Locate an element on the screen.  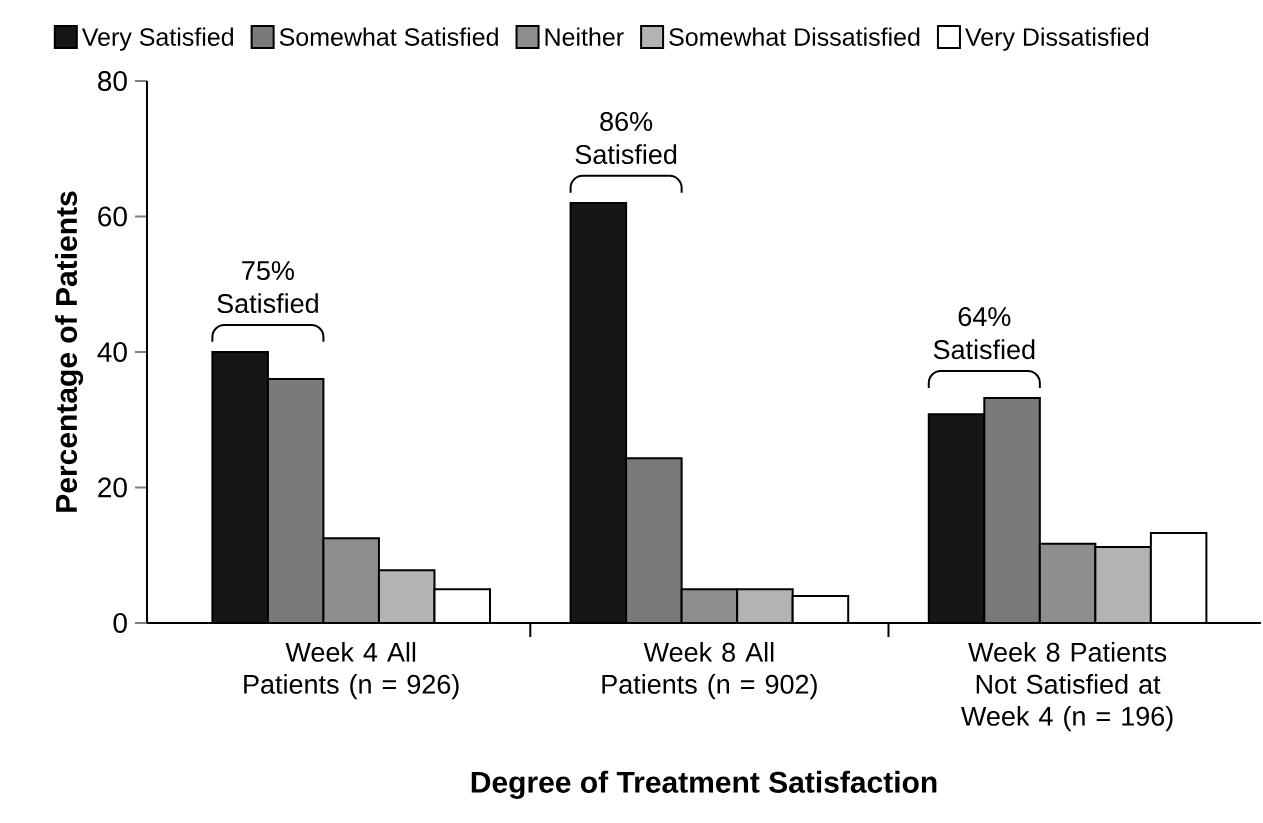
annotation: 75% Satisfied is located at coordinates (267, 287).